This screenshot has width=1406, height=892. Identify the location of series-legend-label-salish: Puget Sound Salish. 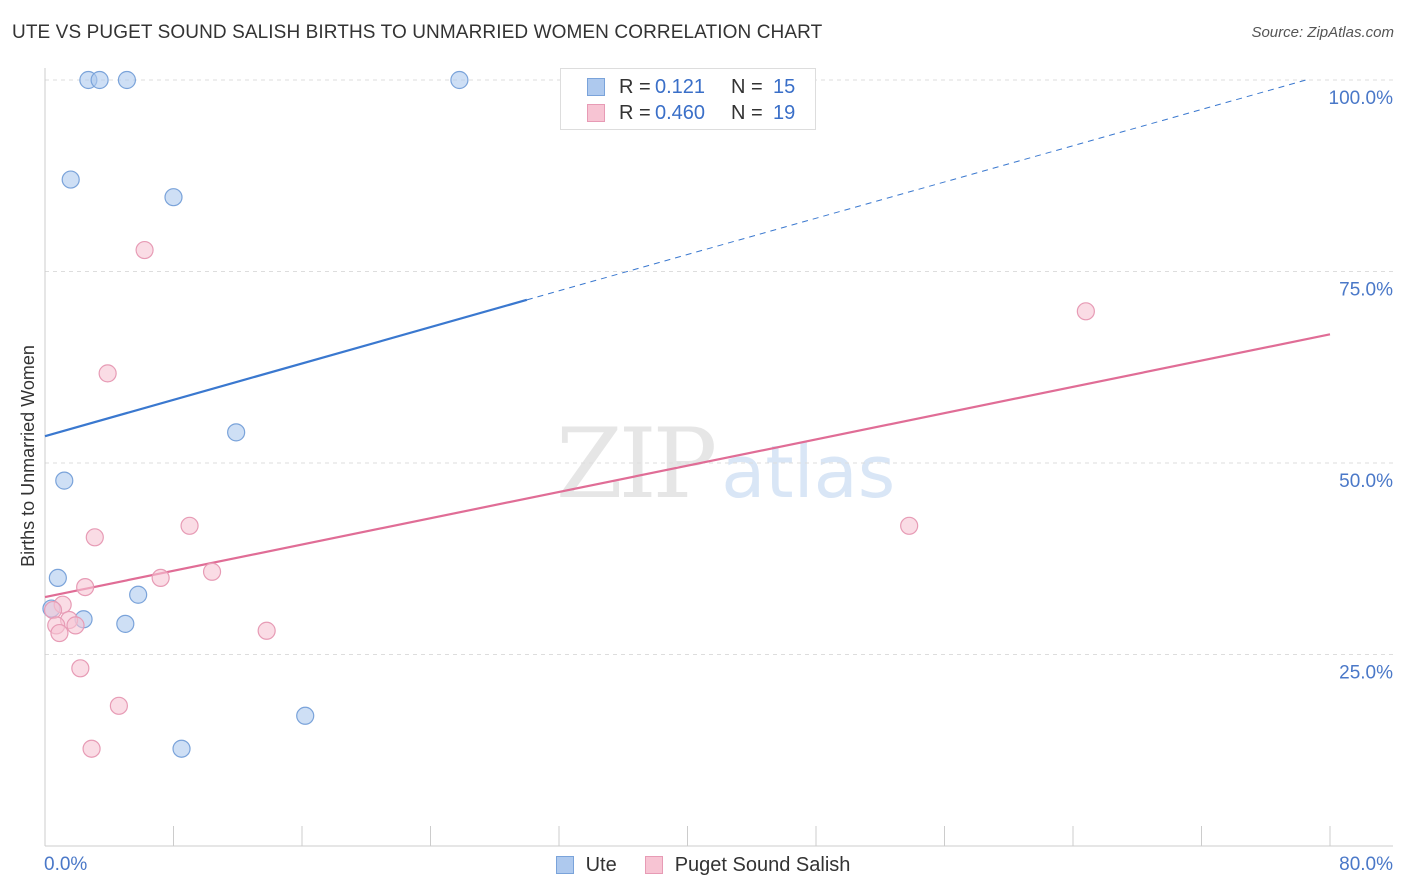
(762, 864).